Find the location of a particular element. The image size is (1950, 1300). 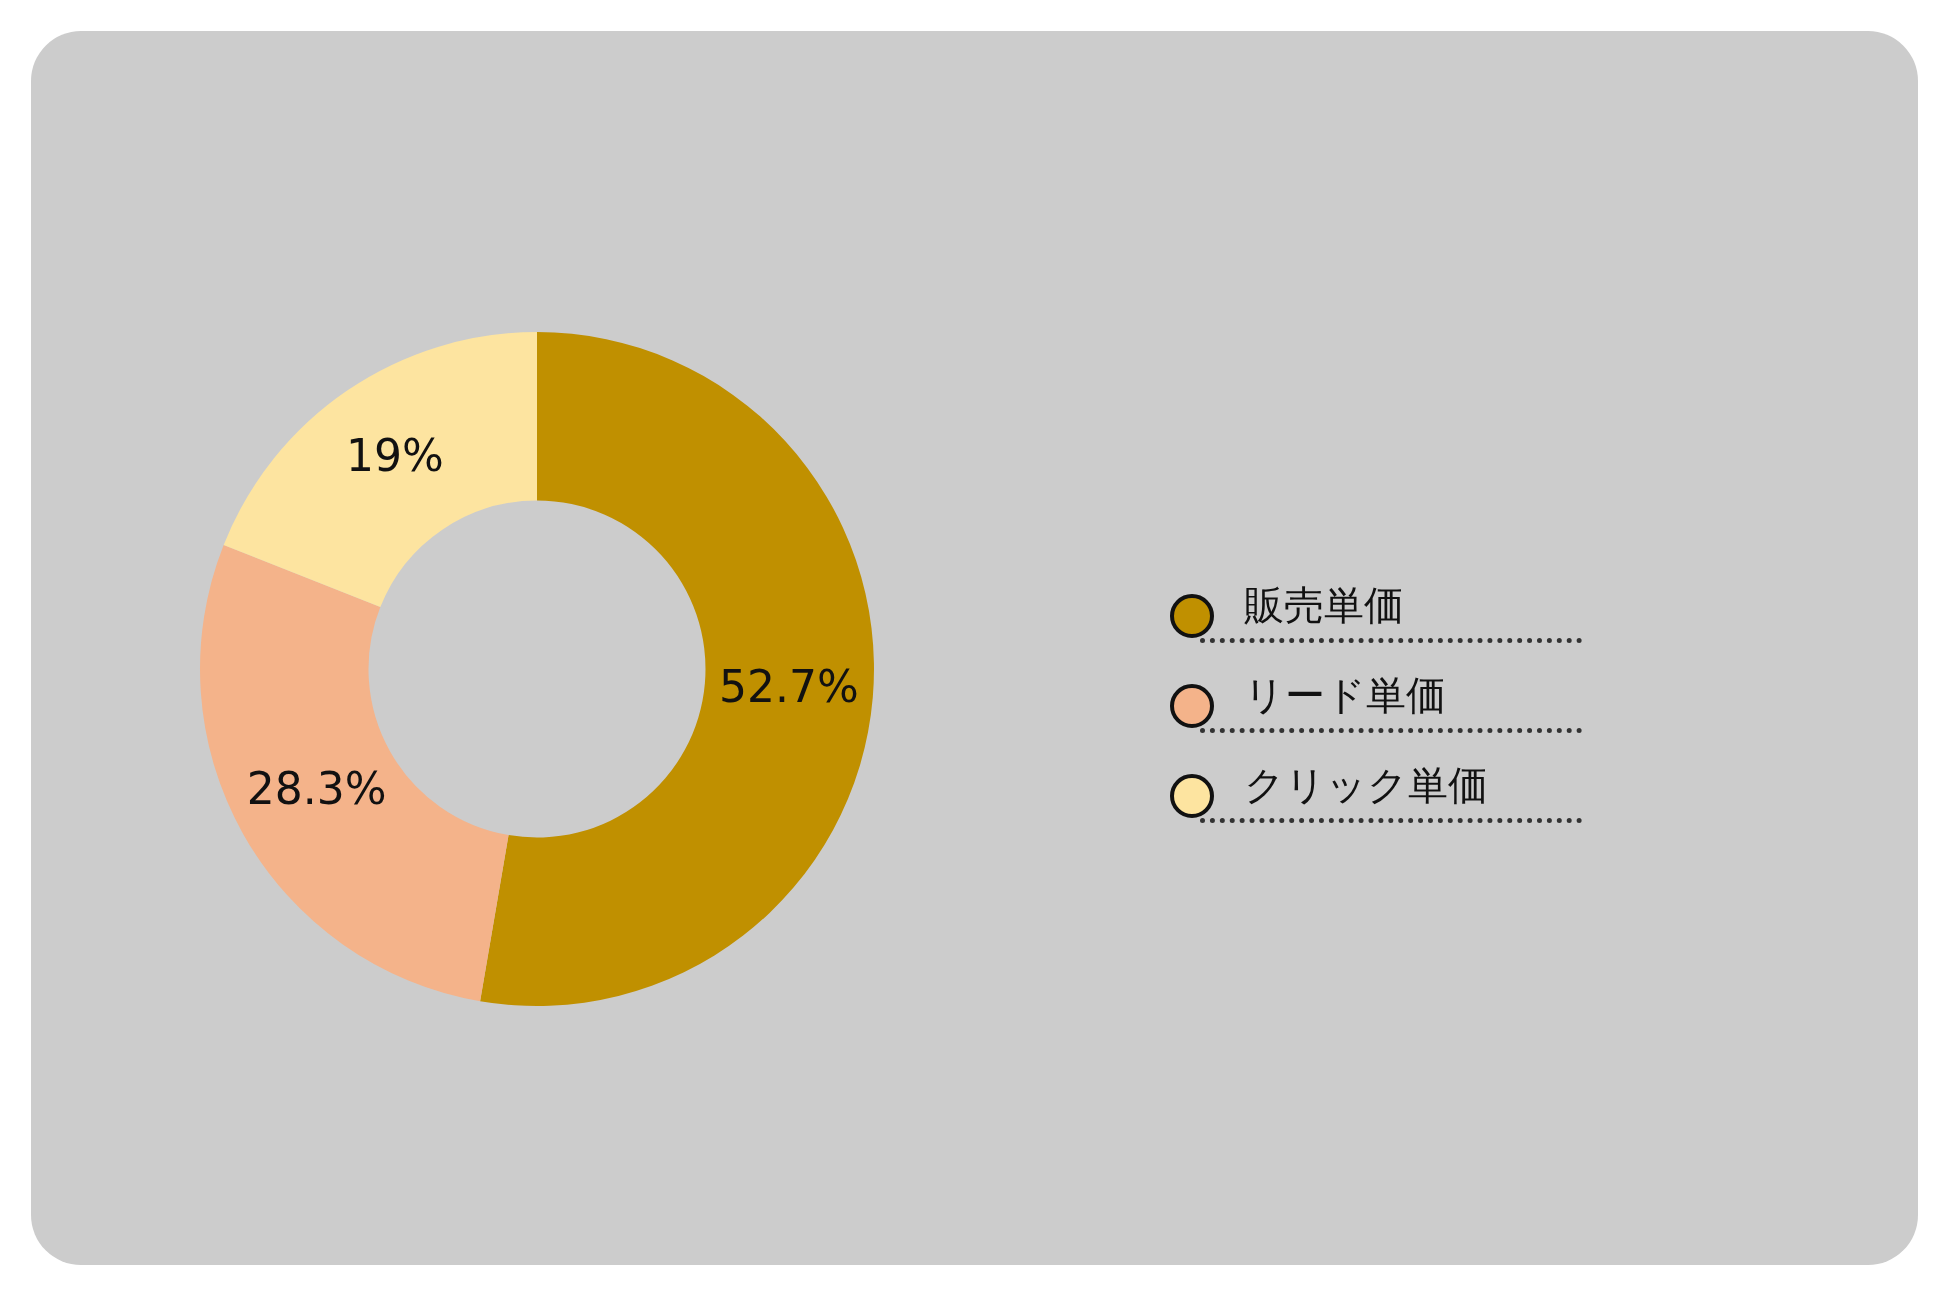

legend-label: 販売単価 is located at coordinates (1324, 605).